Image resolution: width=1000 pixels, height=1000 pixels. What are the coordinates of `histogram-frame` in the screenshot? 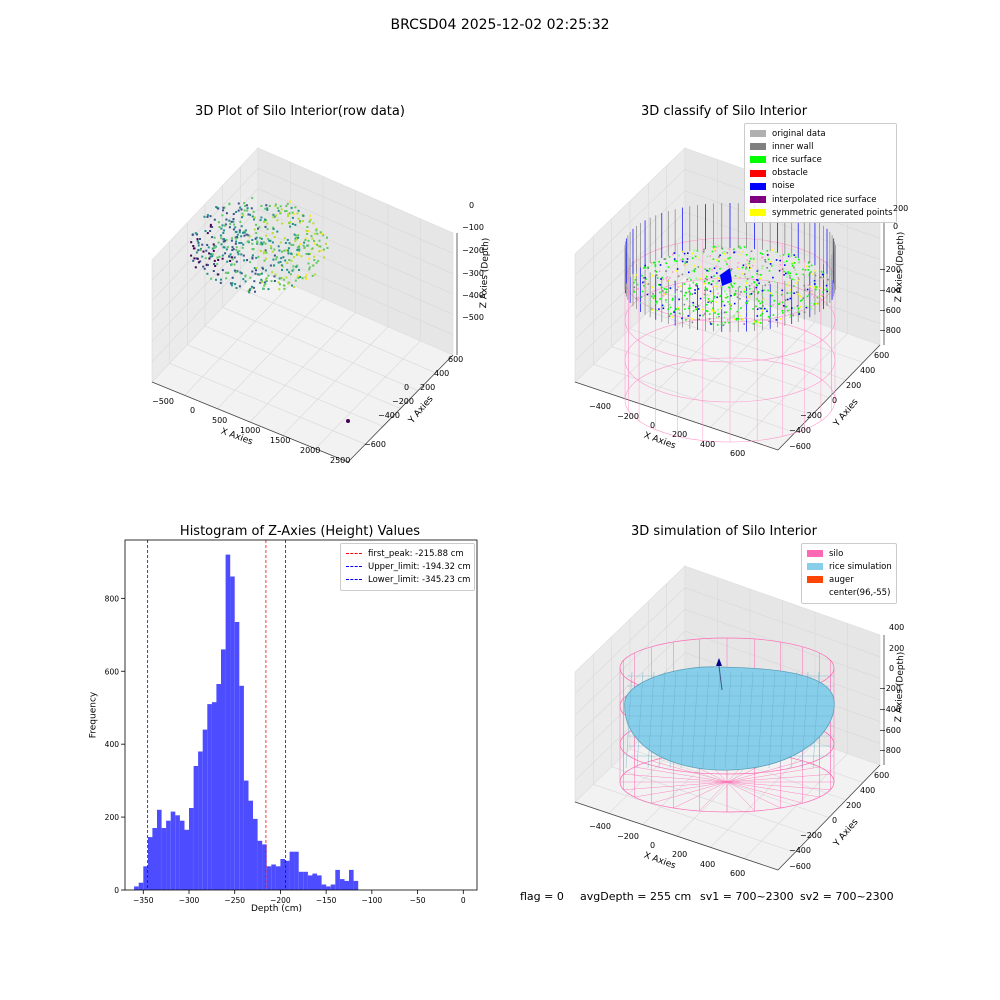 It's located at (301, 715).